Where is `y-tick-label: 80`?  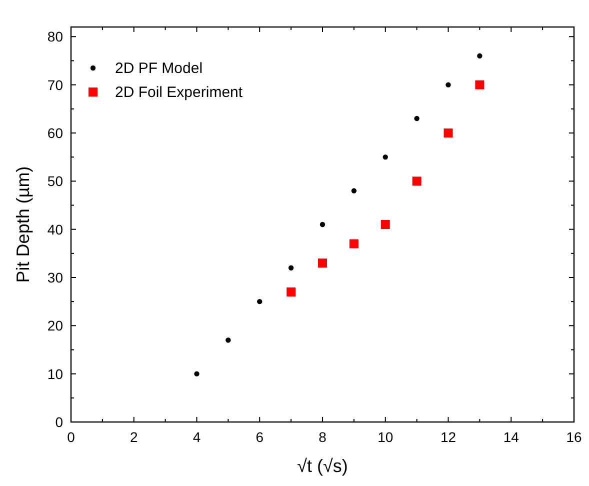
y-tick-label: 80 is located at coordinates (55, 36).